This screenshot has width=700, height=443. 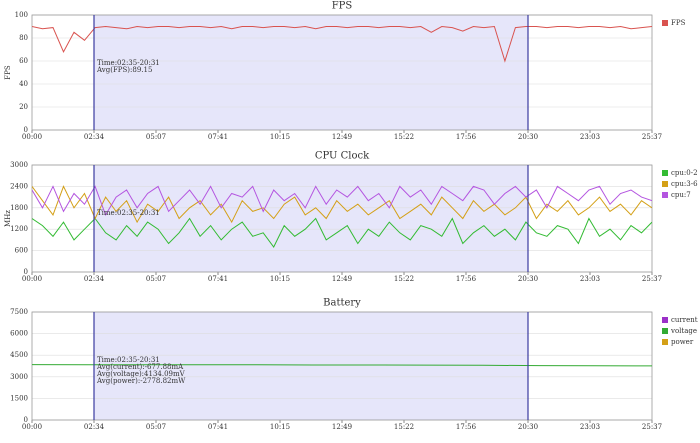 What do you see at coordinates (681, 195) in the screenshot?
I see `legend-label: cpu:7` at bounding box center [681, 195].